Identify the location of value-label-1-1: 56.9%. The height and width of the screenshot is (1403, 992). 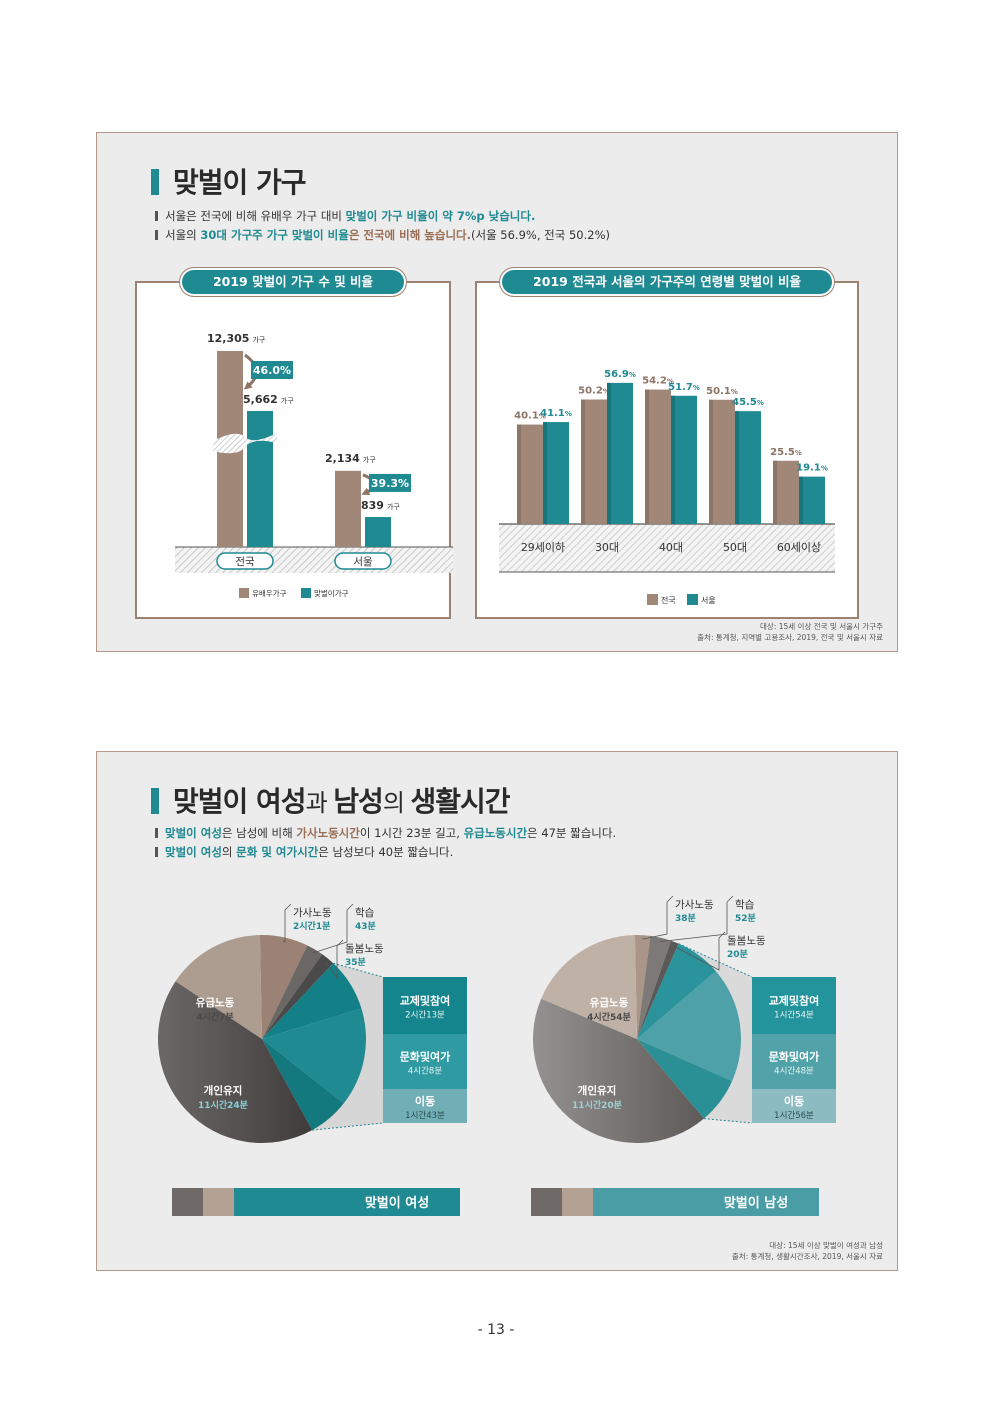
(620, 374).